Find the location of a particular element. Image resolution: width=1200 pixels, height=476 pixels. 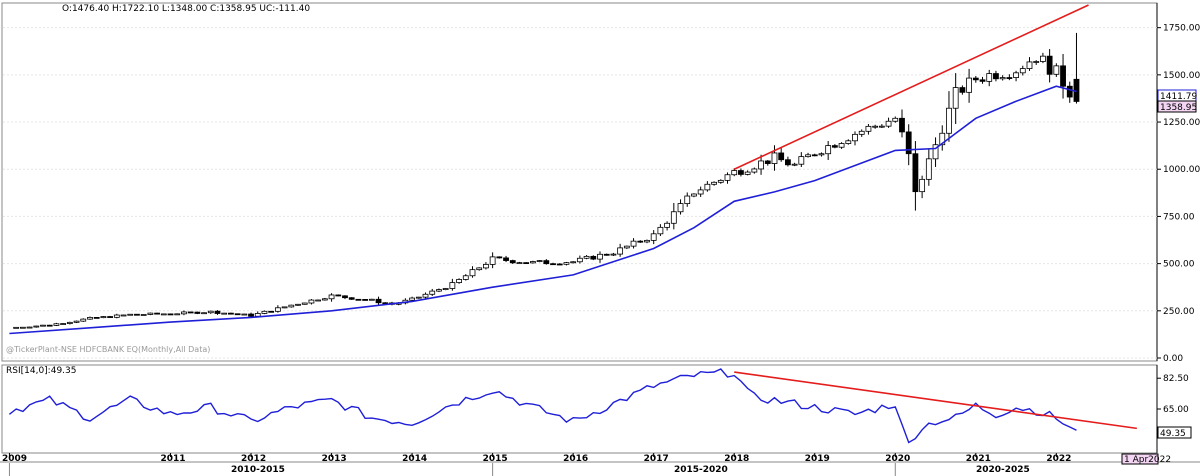

date-badge: 1 Apr2022 is located at coordinates (1147, 460).